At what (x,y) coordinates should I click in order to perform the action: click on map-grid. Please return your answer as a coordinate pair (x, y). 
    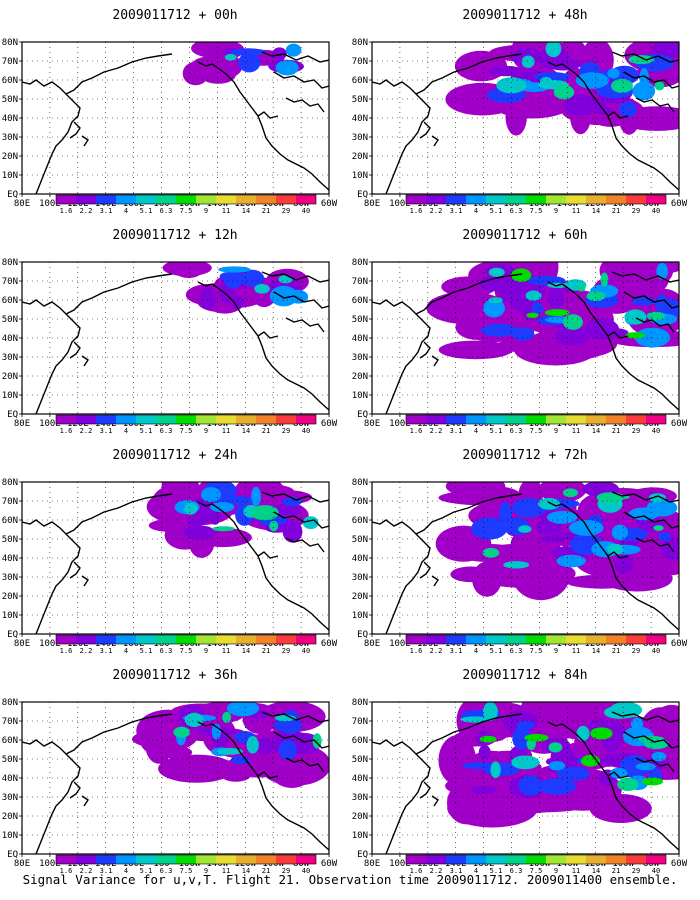
    Looking at the image, I should click on (175, 558).